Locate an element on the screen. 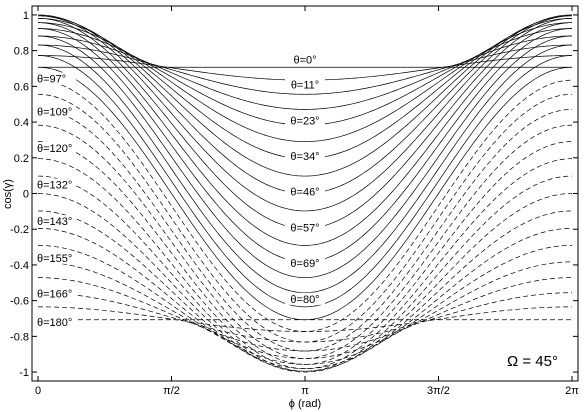 Image resolution: width=587 pixels, height=412 pixels. curve-label-center-6: θ=69° is located at coordinates (304, 264).